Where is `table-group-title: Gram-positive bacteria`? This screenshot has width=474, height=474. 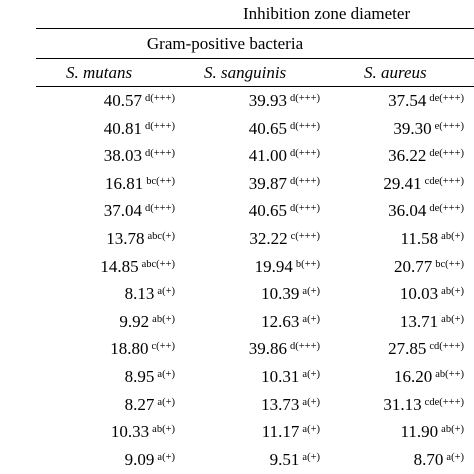
table-group-title: Gram-positive bacteria is located at coordinates (255, 43).